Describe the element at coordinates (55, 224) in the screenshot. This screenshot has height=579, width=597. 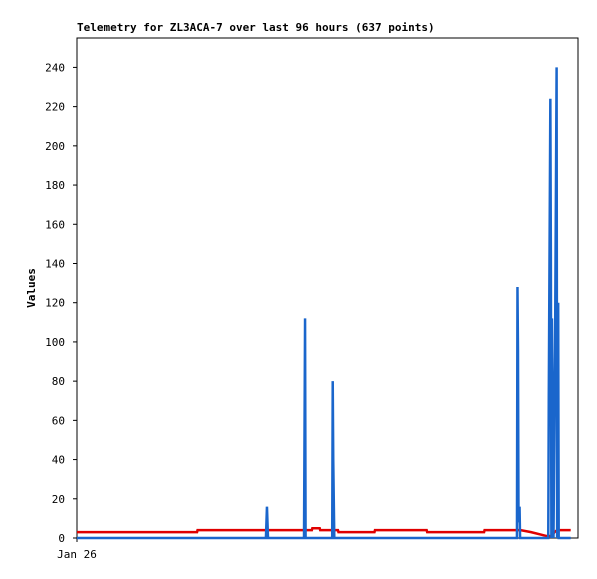
I see `y-tick-label: 160` at that location.